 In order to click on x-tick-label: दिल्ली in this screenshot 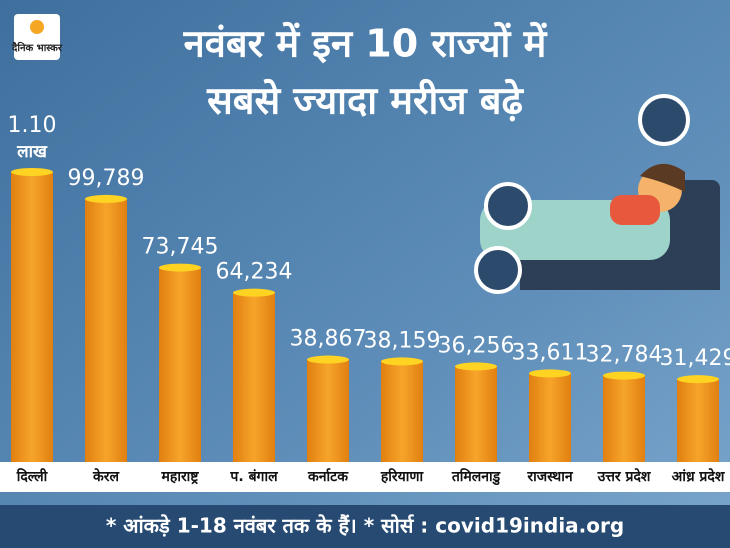, I will do `click(32, 476)`.